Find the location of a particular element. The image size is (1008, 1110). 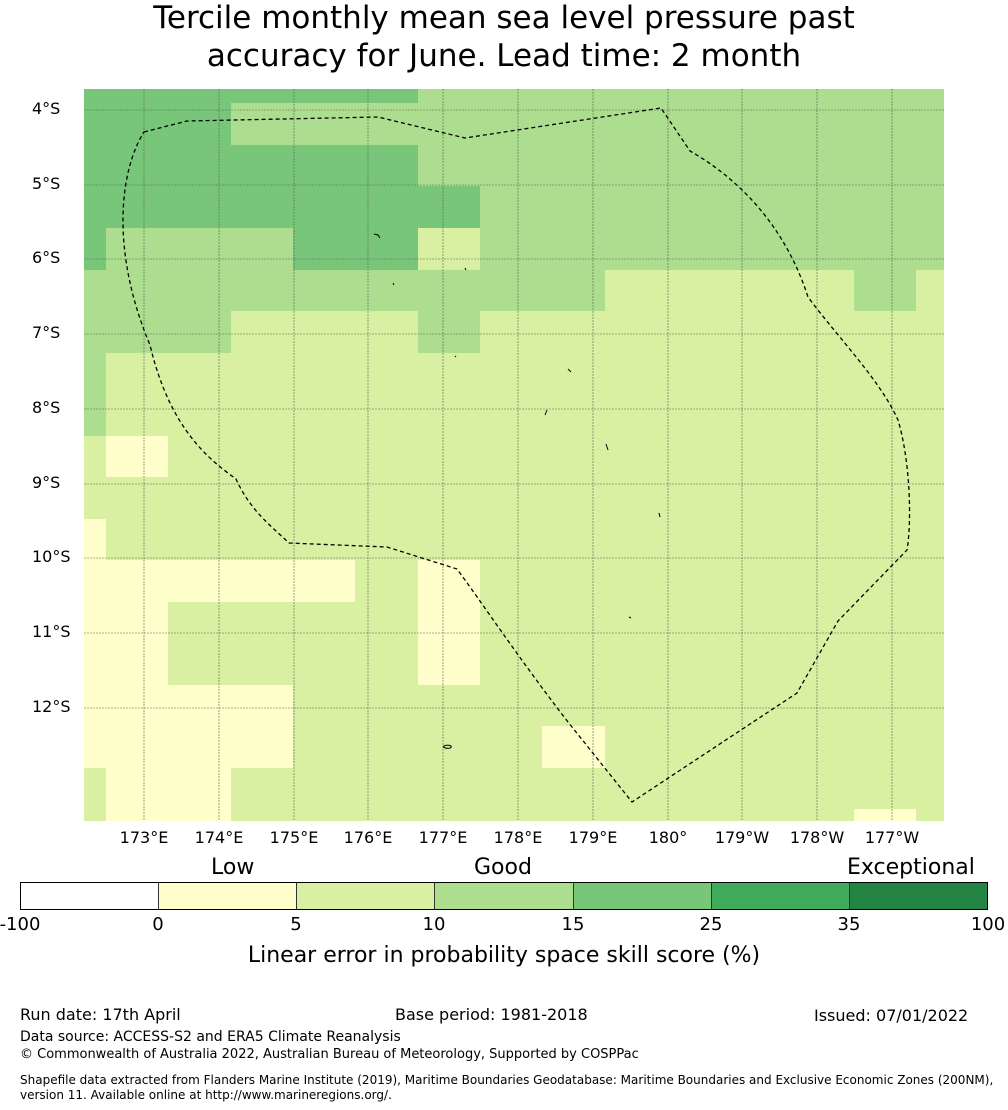

lon-label: 177°E is located at coordinates (443, 837).